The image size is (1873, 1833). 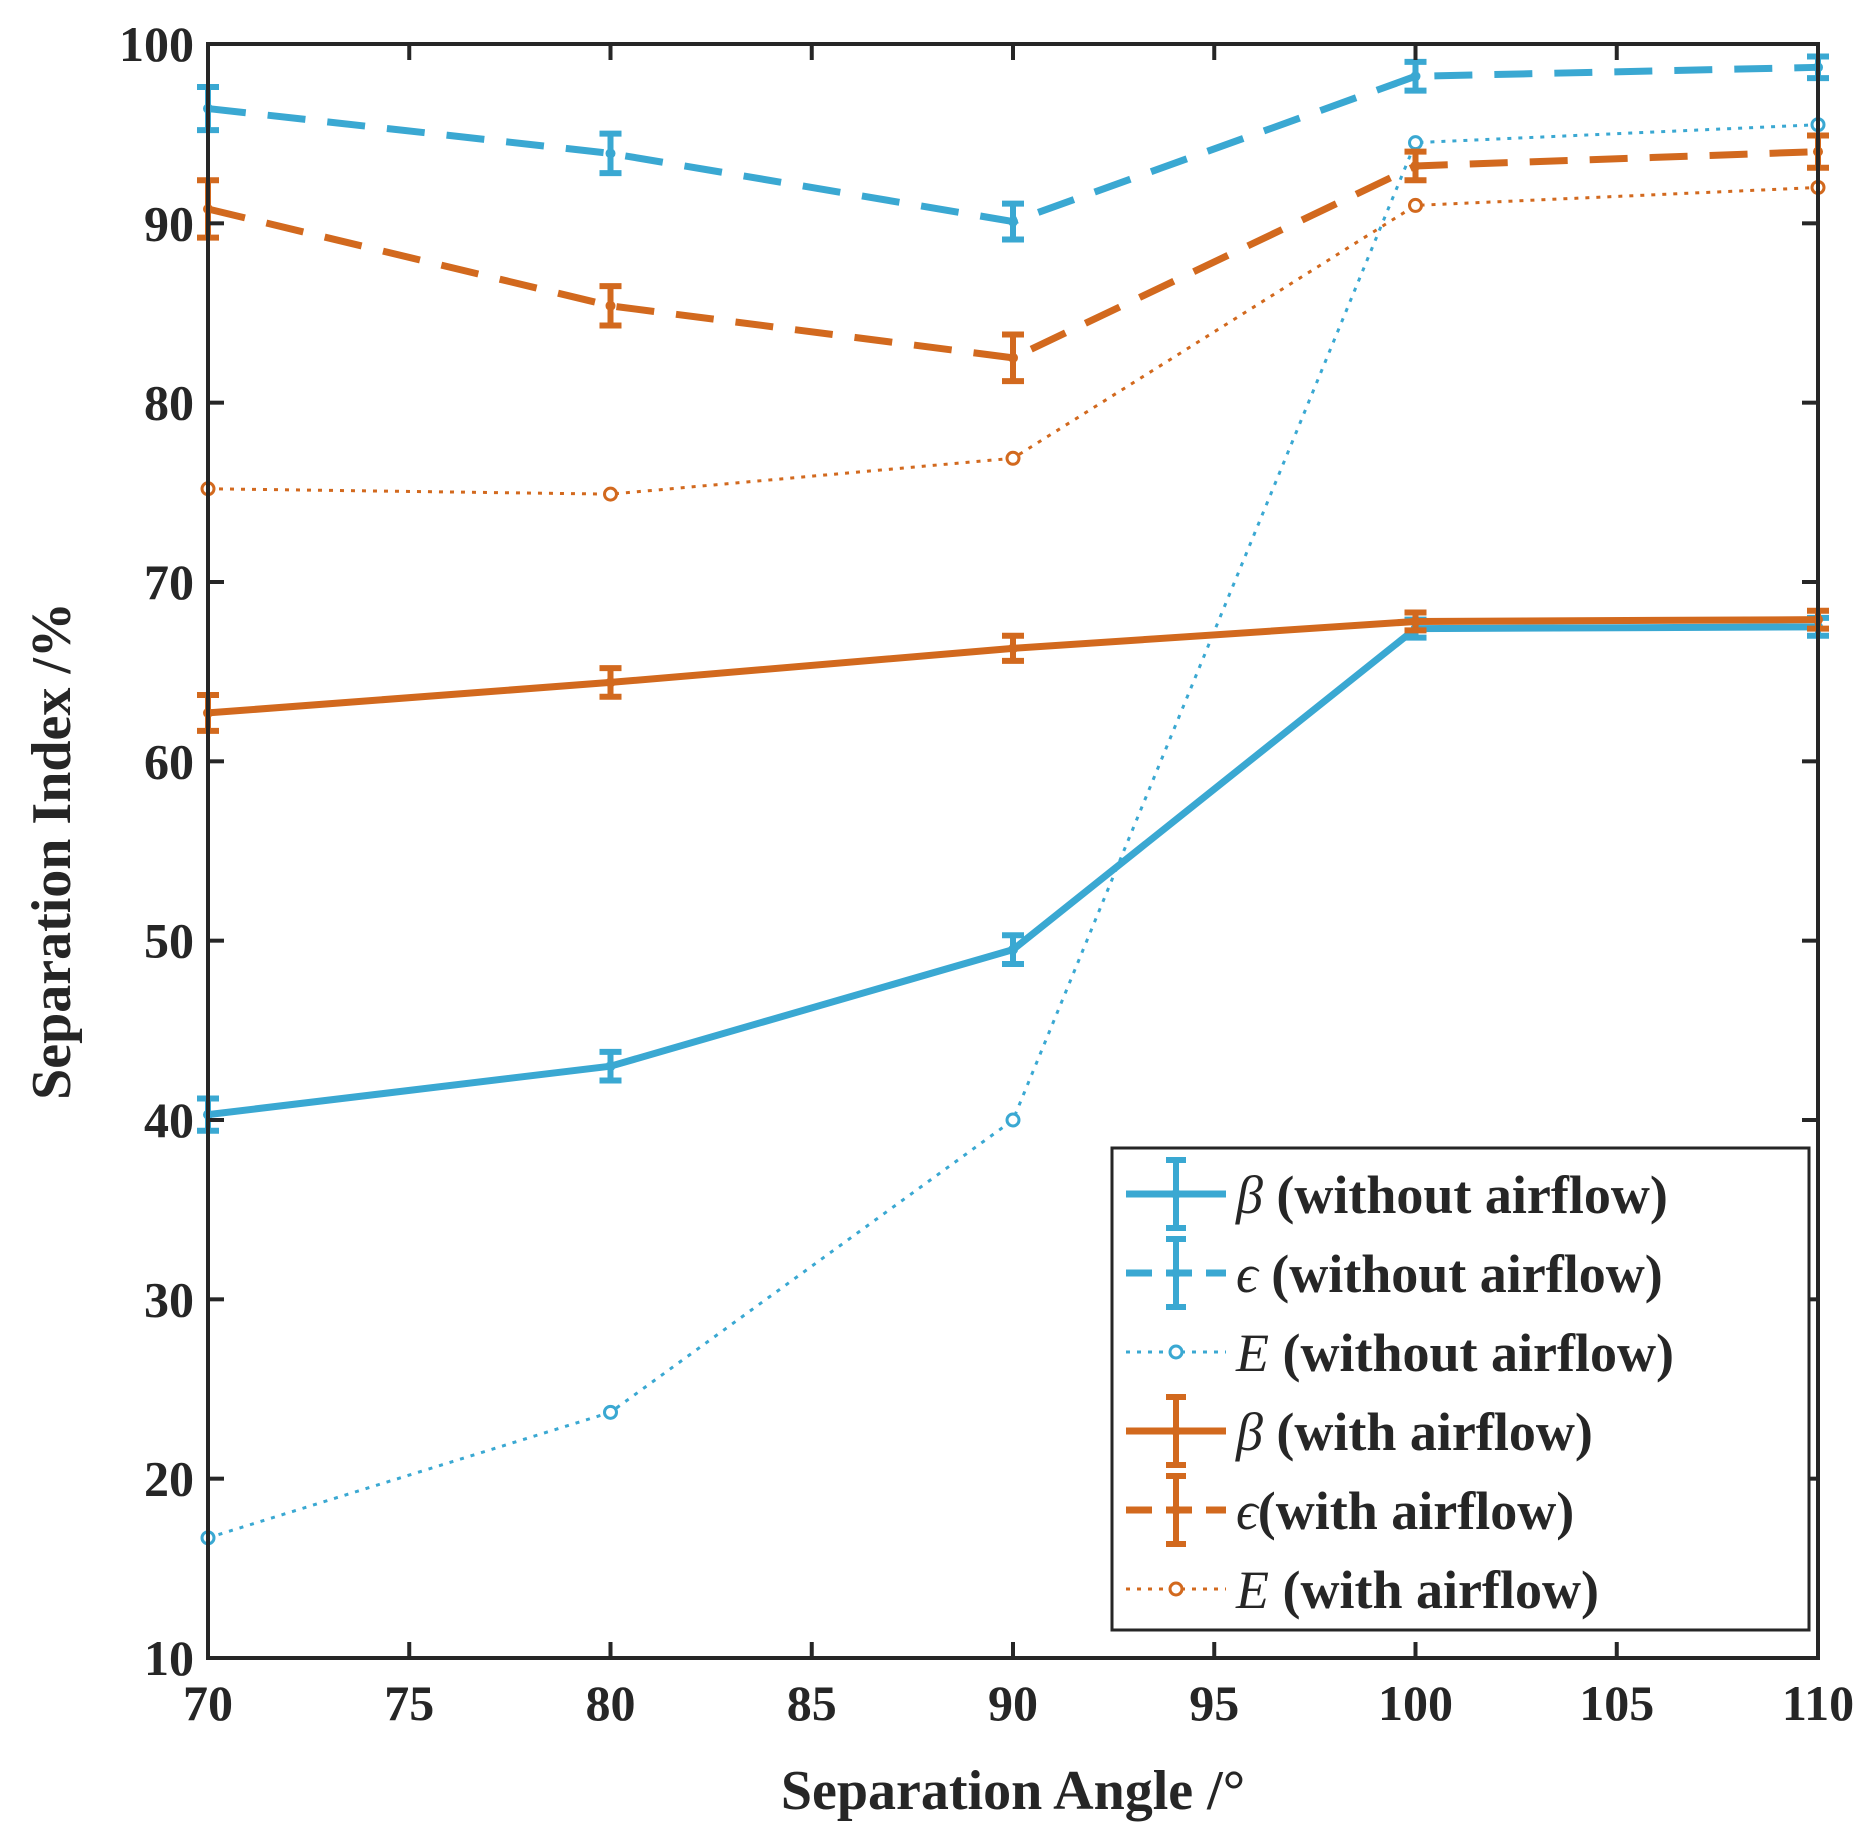 I want to click on series-line, so click(x=1013, y=255).